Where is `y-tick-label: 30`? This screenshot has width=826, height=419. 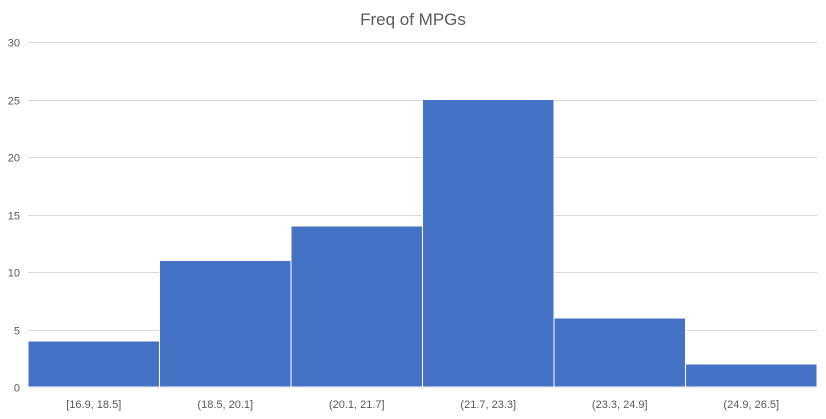
y-tick-label: 30 is located at coordinates (14, 44).